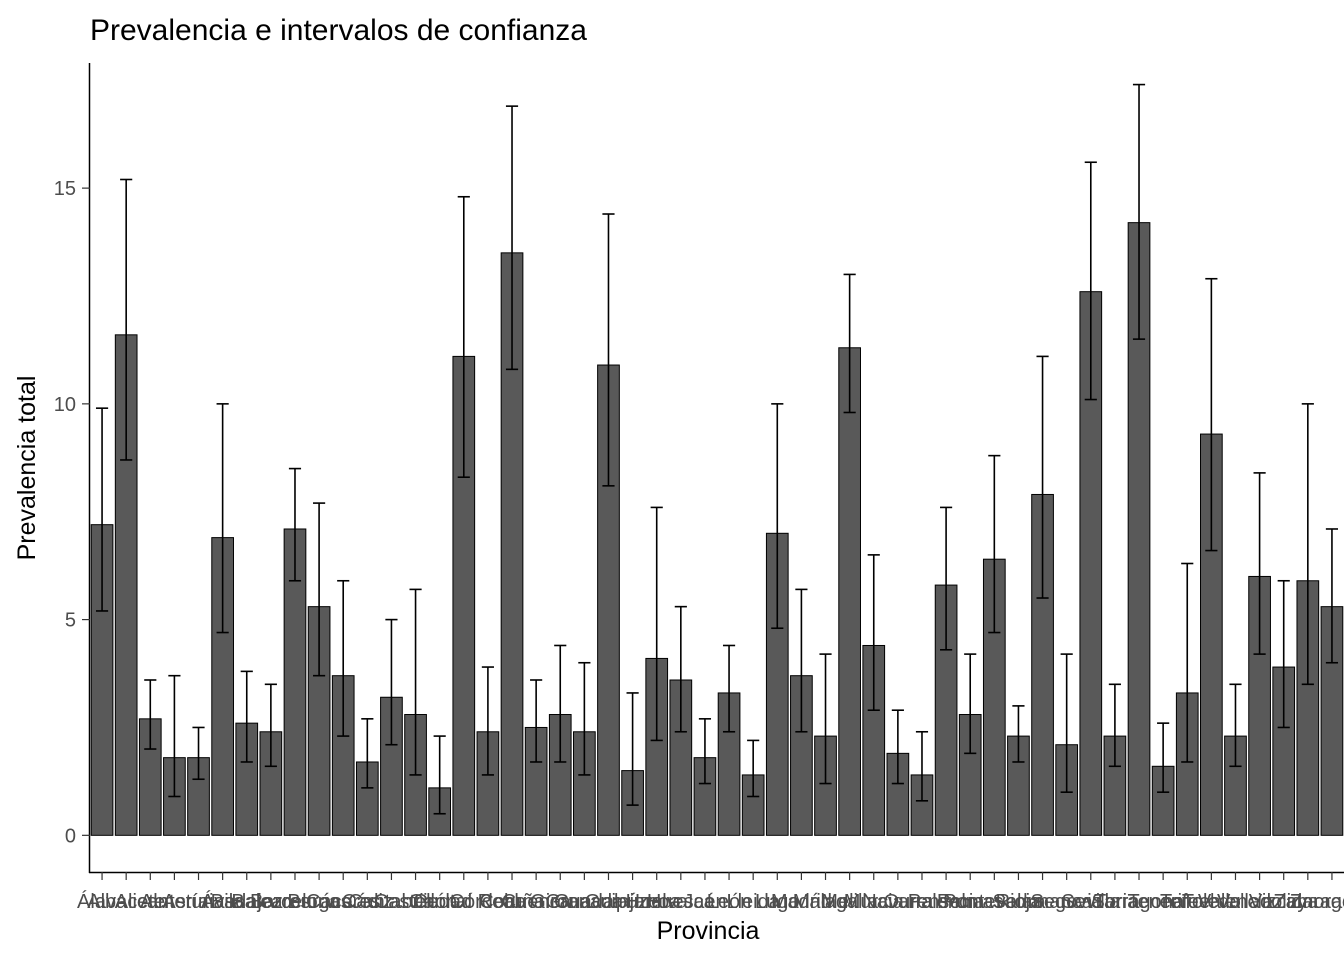  What do you see at coordinates (72, 512) in the screenshot?
I see `y-ticks-group: 0 5 10 15` at bounding box center [72, 512].